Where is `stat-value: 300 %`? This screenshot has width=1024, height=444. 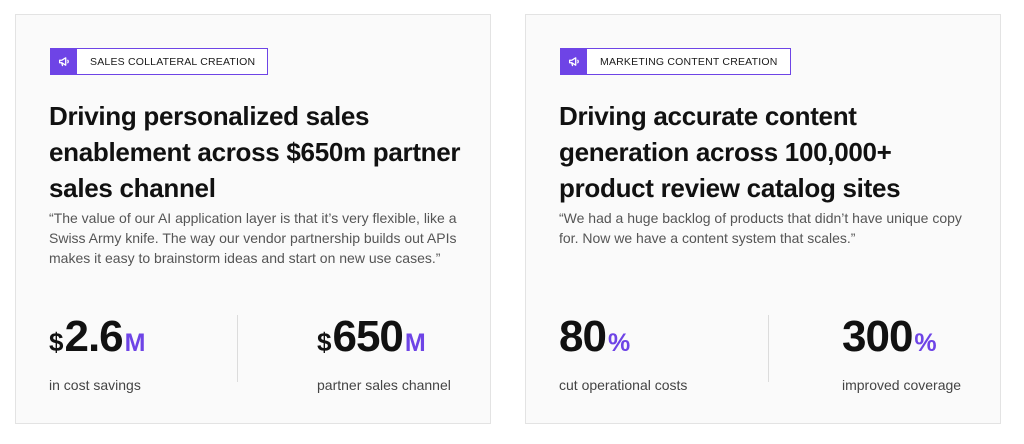
stat-value: 300 % is located at coordinates (901, 337).